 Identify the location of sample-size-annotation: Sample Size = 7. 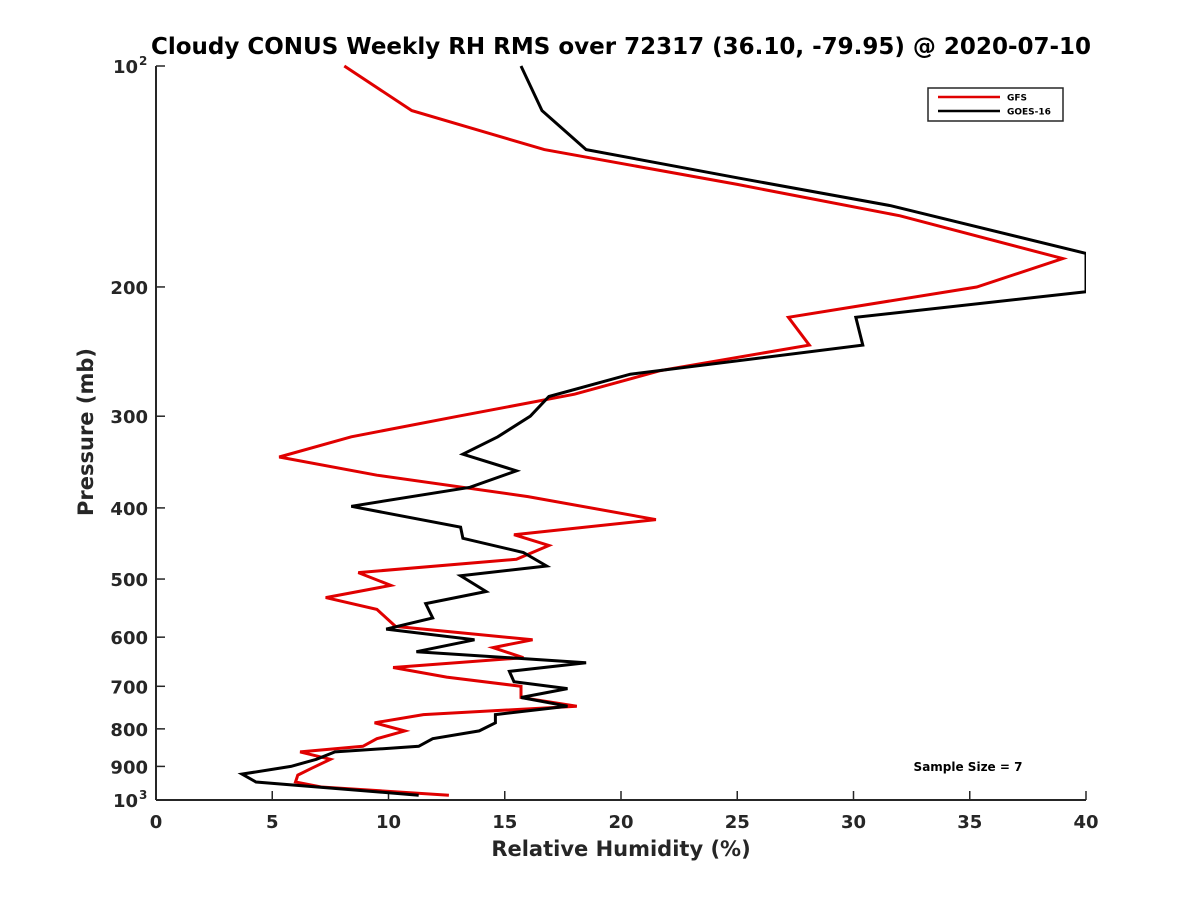
(968, 767).